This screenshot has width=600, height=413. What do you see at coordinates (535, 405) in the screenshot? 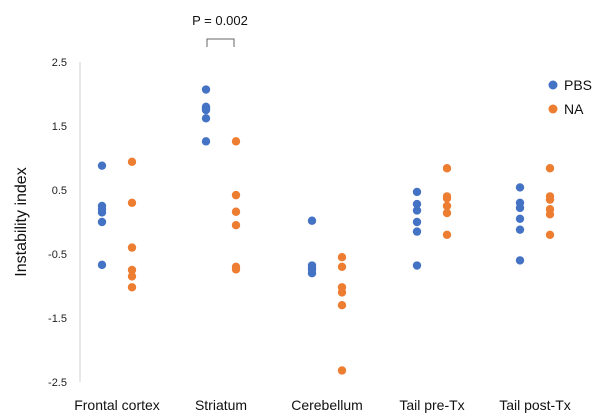
I see `category-label: Tail post-Tx` at bounding box center [535, 405].